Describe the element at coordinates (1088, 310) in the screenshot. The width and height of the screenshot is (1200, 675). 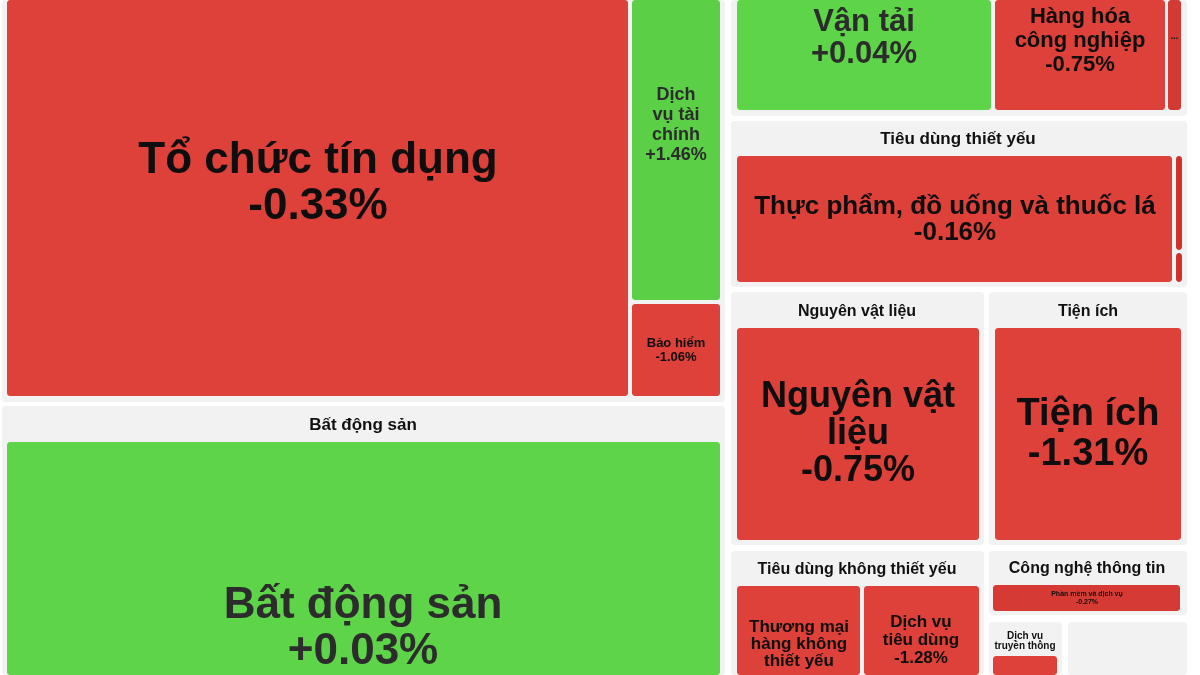
I see `text: Tiện ích` at that location.